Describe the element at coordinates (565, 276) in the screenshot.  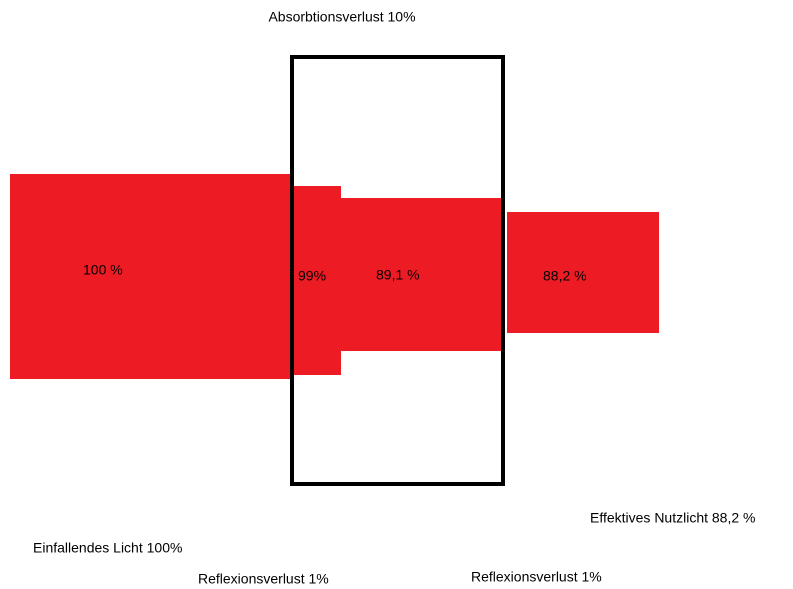
I see `segment-label: 88,2 %` at that location.